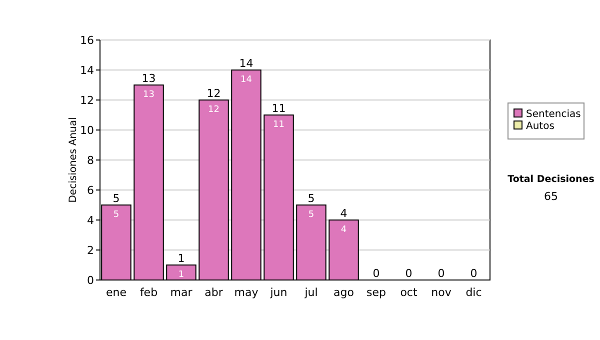 This screenshot has width=600, height=340. Describe the element at coordinates (278, 125) in the screenshot. I see `data-label: 11` at that location.